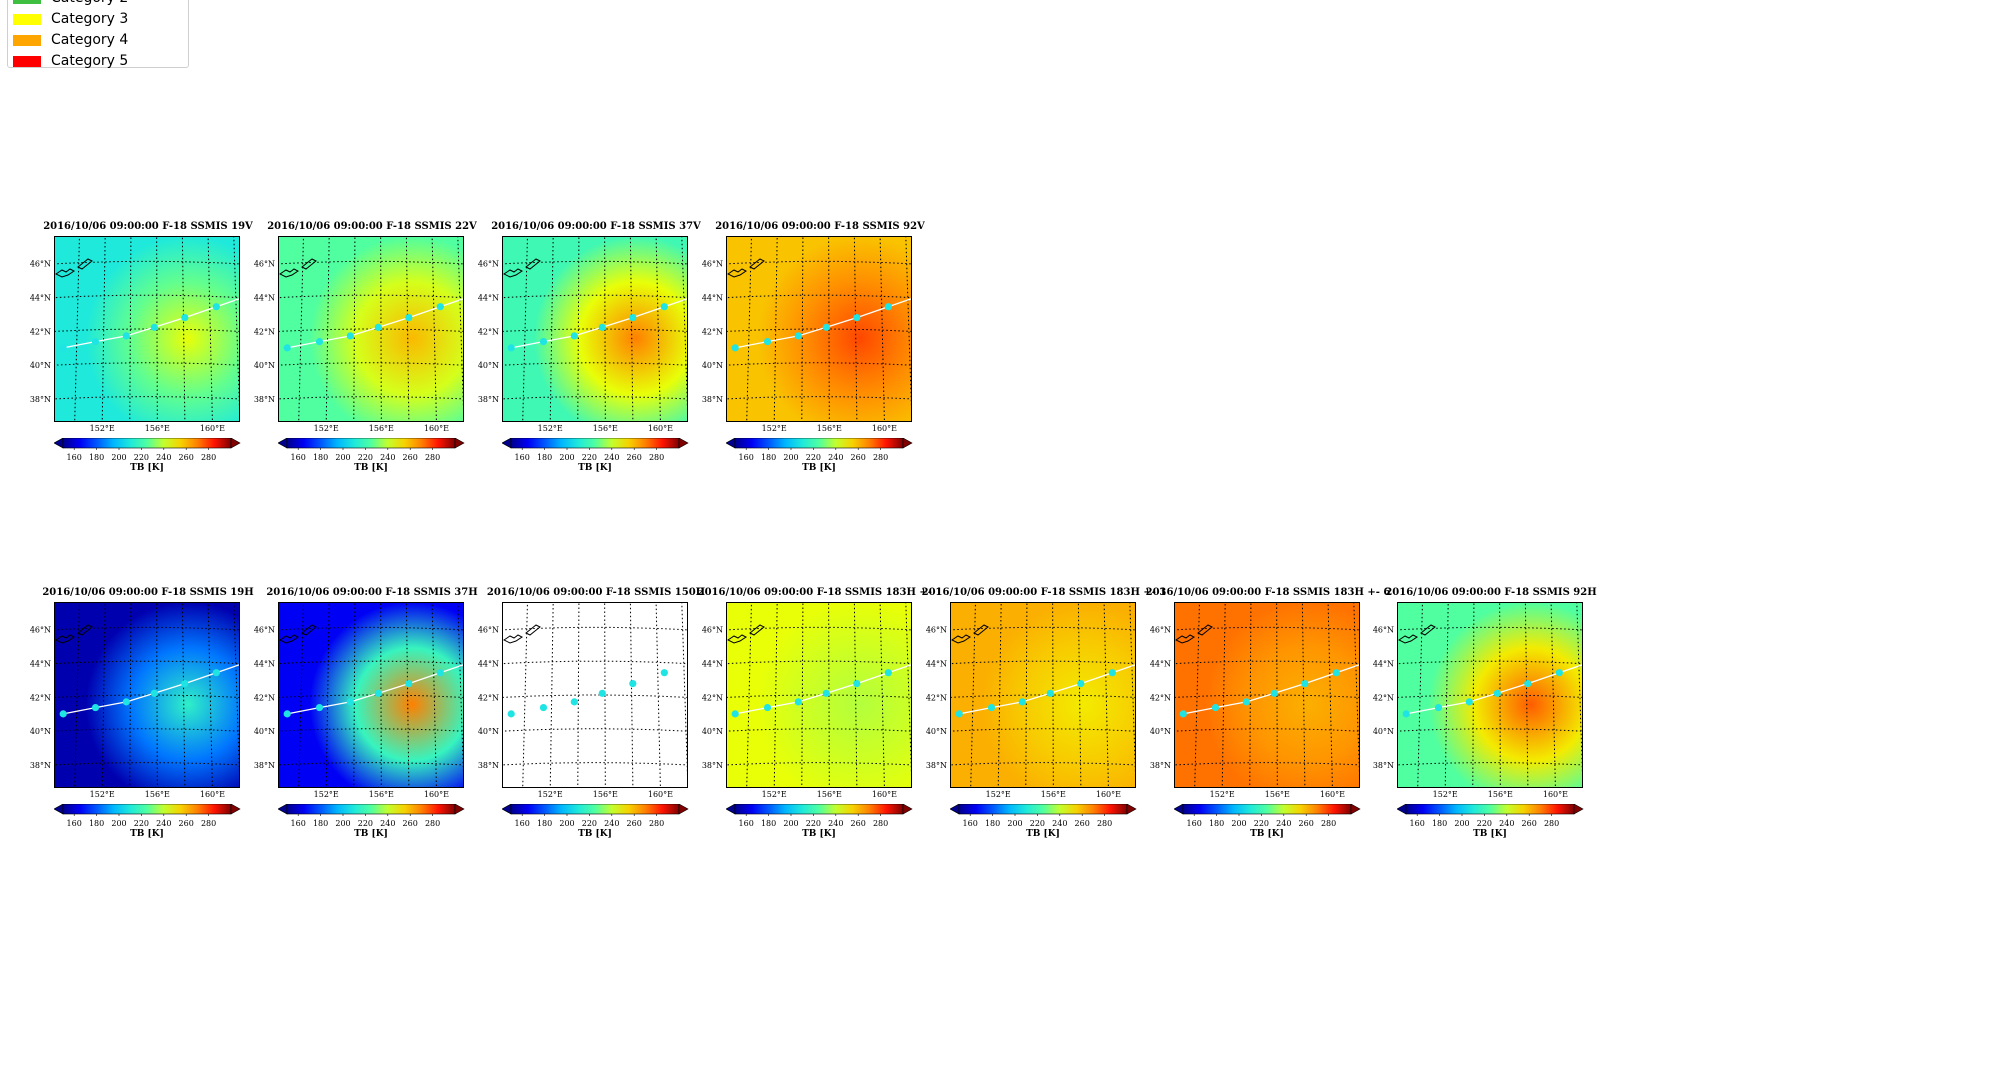 The height and width of the screenshot is (1078, 1998). I want to click on legend-swatch, so click(27, 61).